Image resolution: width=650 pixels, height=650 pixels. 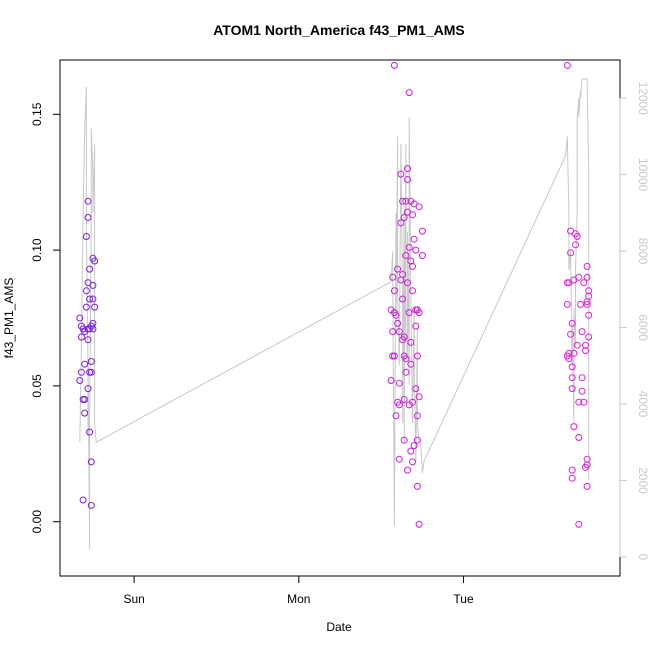 I want to click on x-axis: Sun Mon Tue, so click(x=298, y=590).